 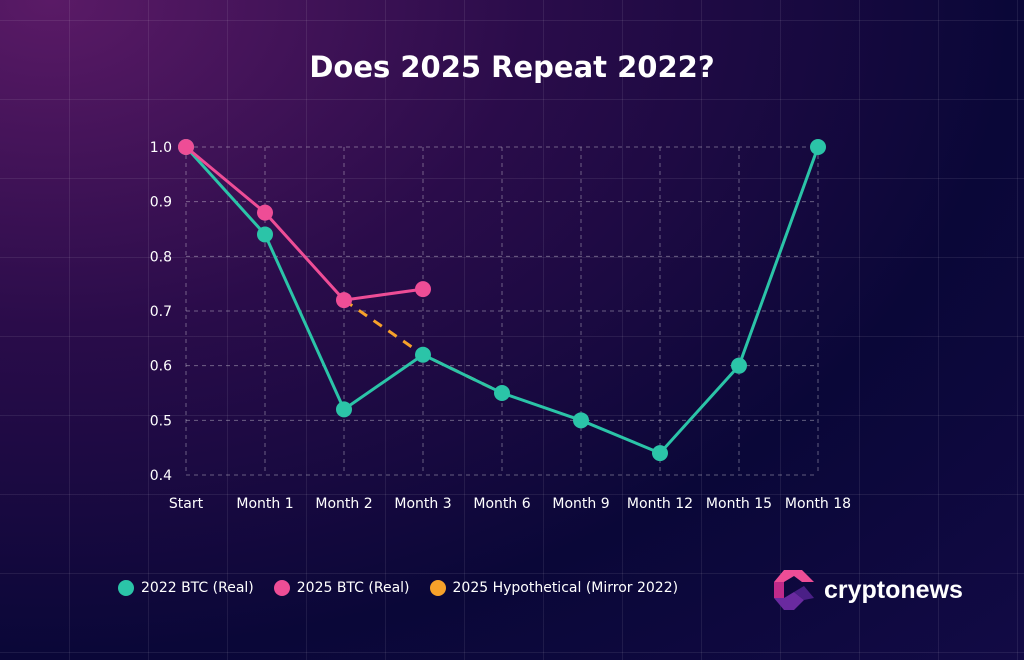 What do you see at coordinates (161, 203) in the screenshot?
I see `y-tick-label: 0.9` at bounding box center [161, 203].